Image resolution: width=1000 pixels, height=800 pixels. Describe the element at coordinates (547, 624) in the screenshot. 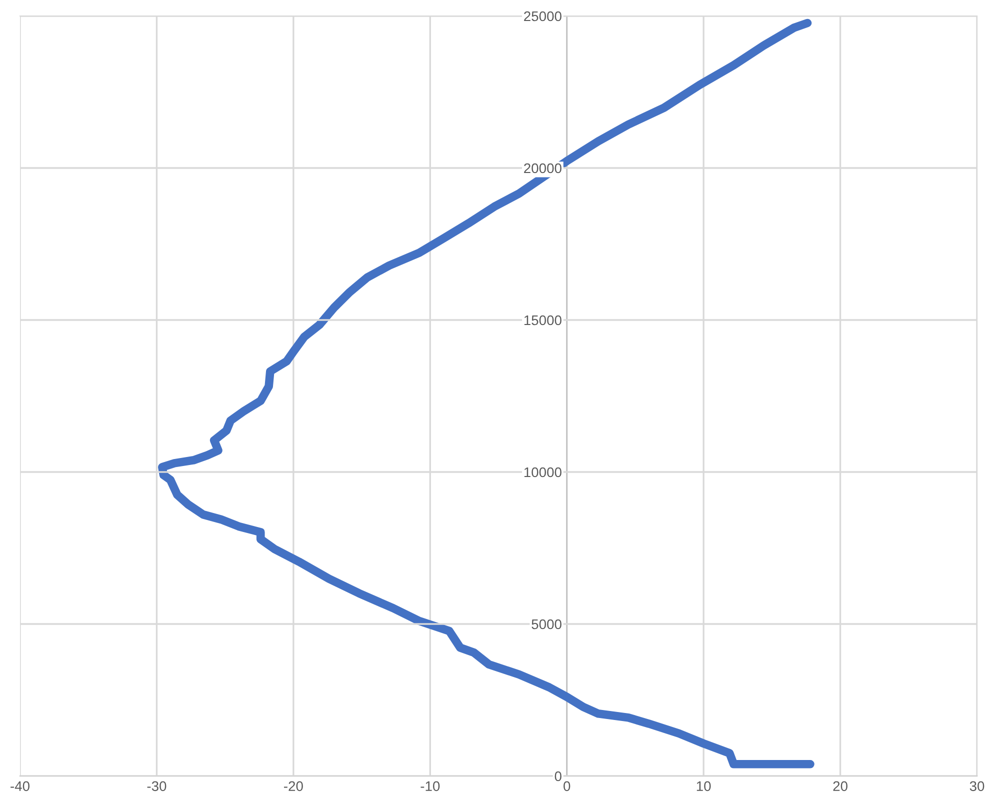

I see `y-tick-label: 5000` at that location.